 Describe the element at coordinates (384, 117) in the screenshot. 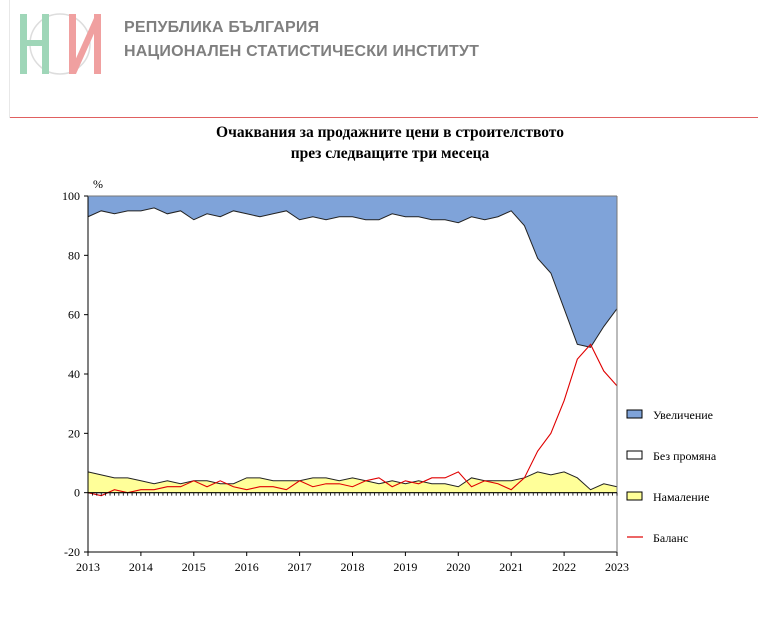

I see `header-rule` at that location.